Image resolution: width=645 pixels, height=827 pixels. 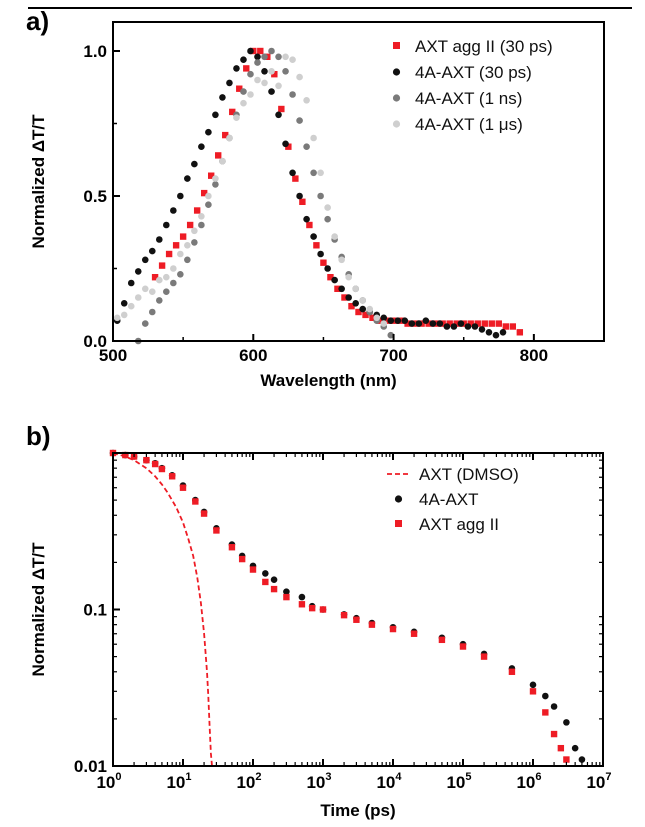 I want to click on x-tick-label-a: 600, so click(x=253, y=355).